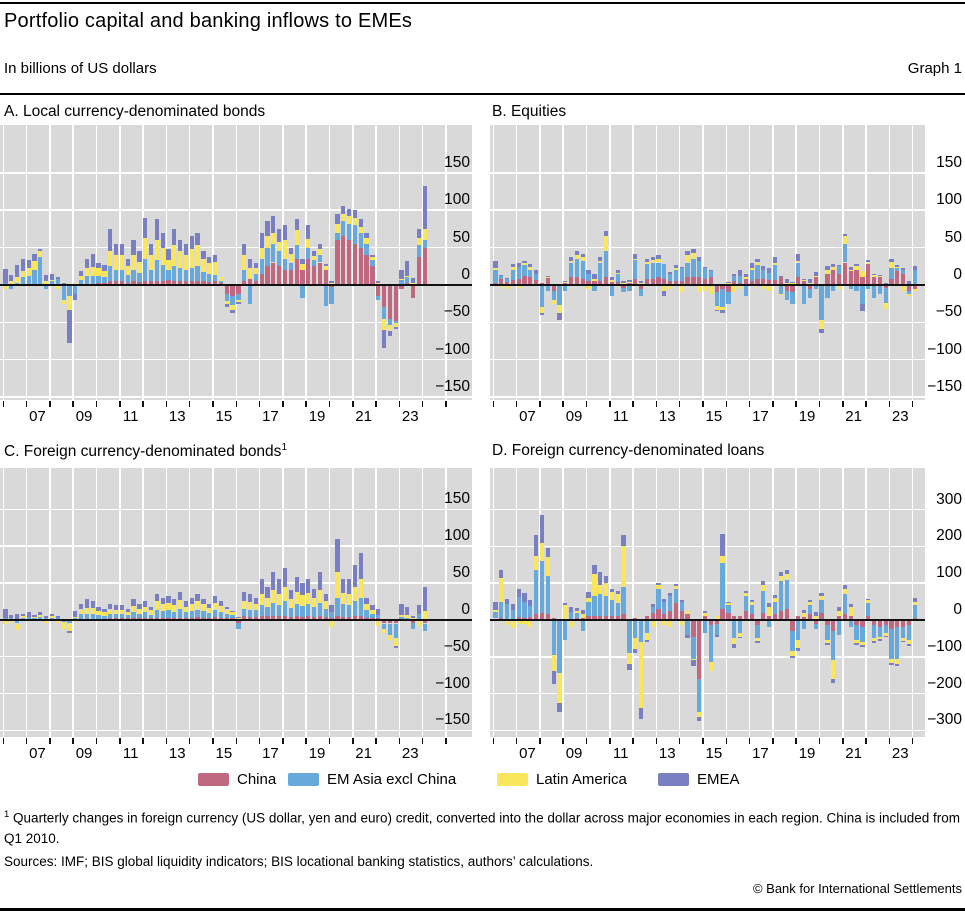 This screenshot has height=912, width=965. Describe the element at coordinates (410, 416) in the screenshot. I see `x-axis-label: 23` at that location.